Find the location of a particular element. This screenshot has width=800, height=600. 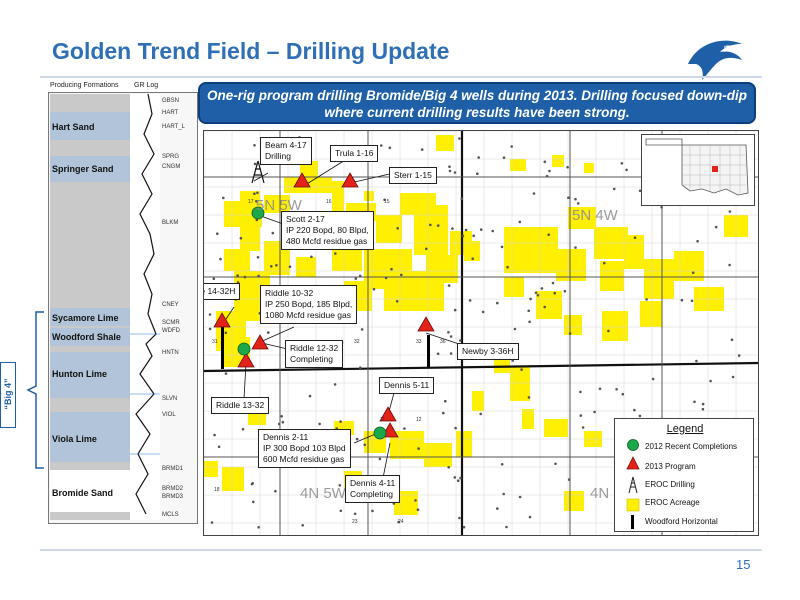

callout-sterr-name: Sterr 1-15 is located at coordinates (413, 175).